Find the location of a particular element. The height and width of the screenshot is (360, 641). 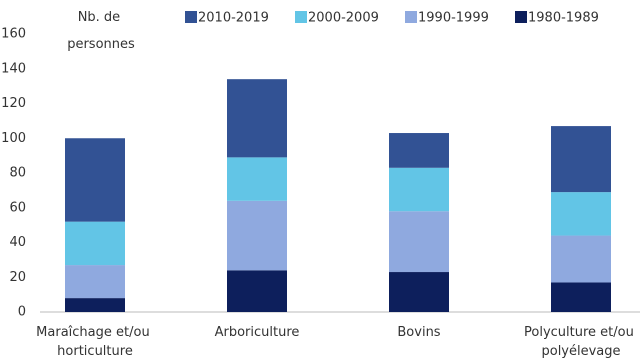

y-tick-label: 120 is located at coordinates (13, 103).